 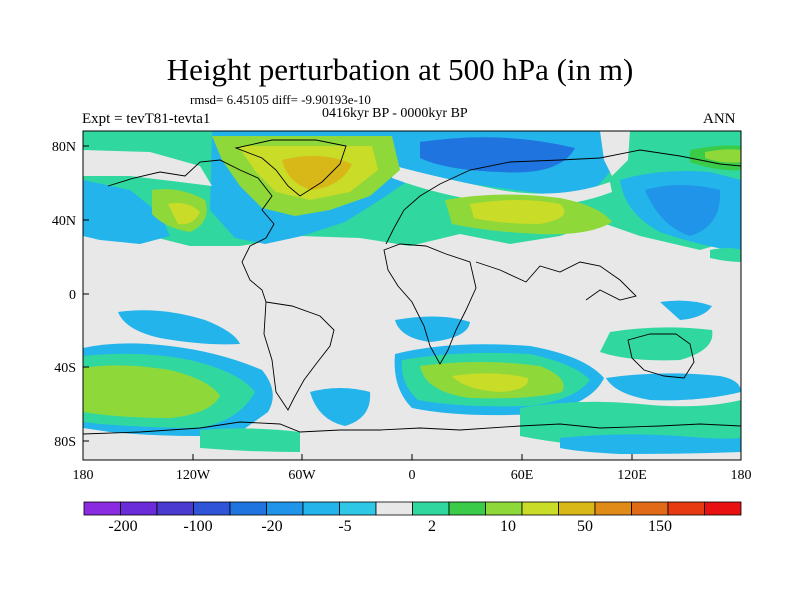 I want to click on coast-africa, so click(x=430, y=304).